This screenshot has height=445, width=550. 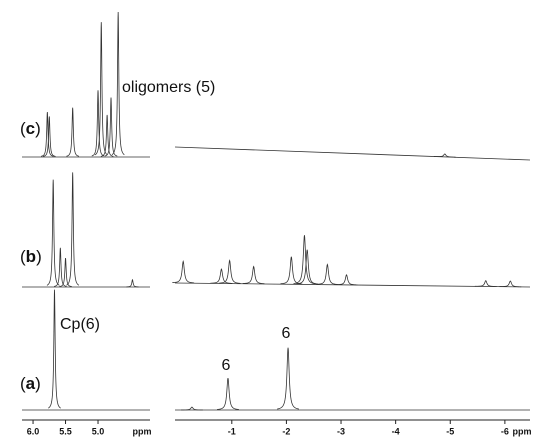 I want to click on x-tick-label: -2, so click(x=286, y=431).